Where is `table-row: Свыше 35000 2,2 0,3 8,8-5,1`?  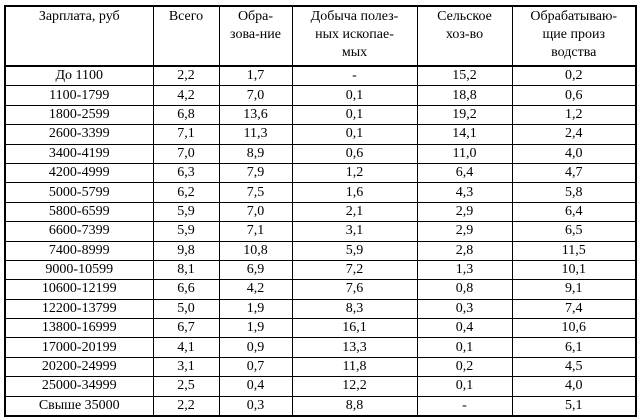
table-row: Свыше 35000 2,2 0,3 8,8-5,1 is located at coordinates (320, 406).